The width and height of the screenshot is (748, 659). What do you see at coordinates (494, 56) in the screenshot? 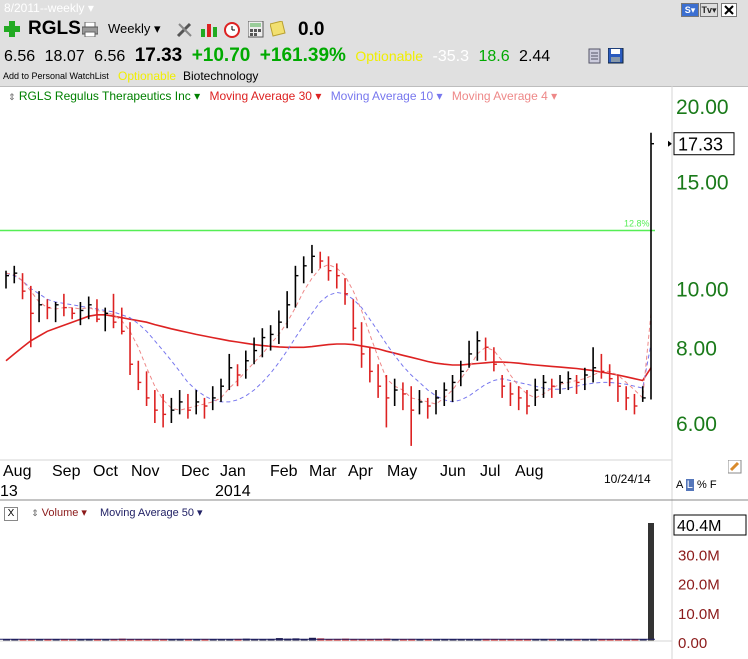
I see `quote-val2: 18.6` at bounding box center [494, 56].